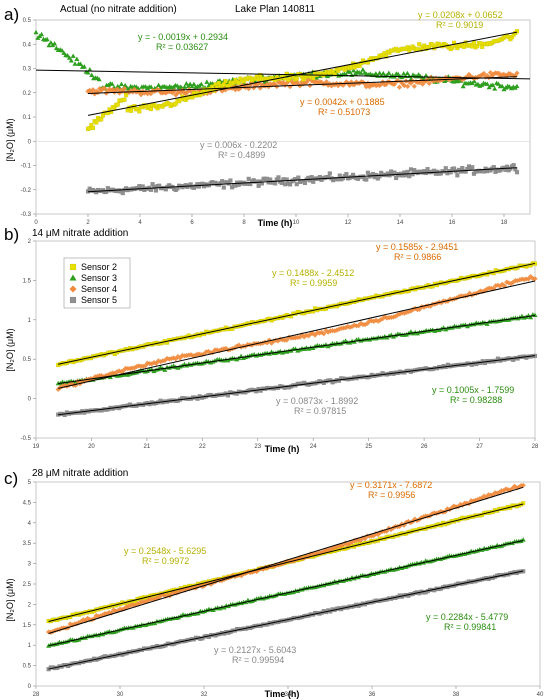 Image resolution: width=548 pixels, height=700 pixels. What do you see at coordinates (540, 695) in the screenshot?
I see `x-tick-label: 40` at bounding box center [540, 695].